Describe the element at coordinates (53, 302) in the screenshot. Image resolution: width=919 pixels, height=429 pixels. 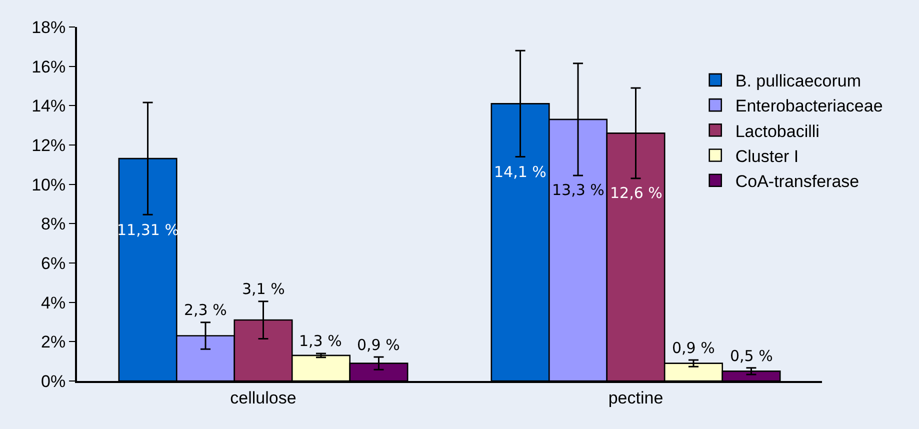
I see `y-tick-label: 4%` at that location.